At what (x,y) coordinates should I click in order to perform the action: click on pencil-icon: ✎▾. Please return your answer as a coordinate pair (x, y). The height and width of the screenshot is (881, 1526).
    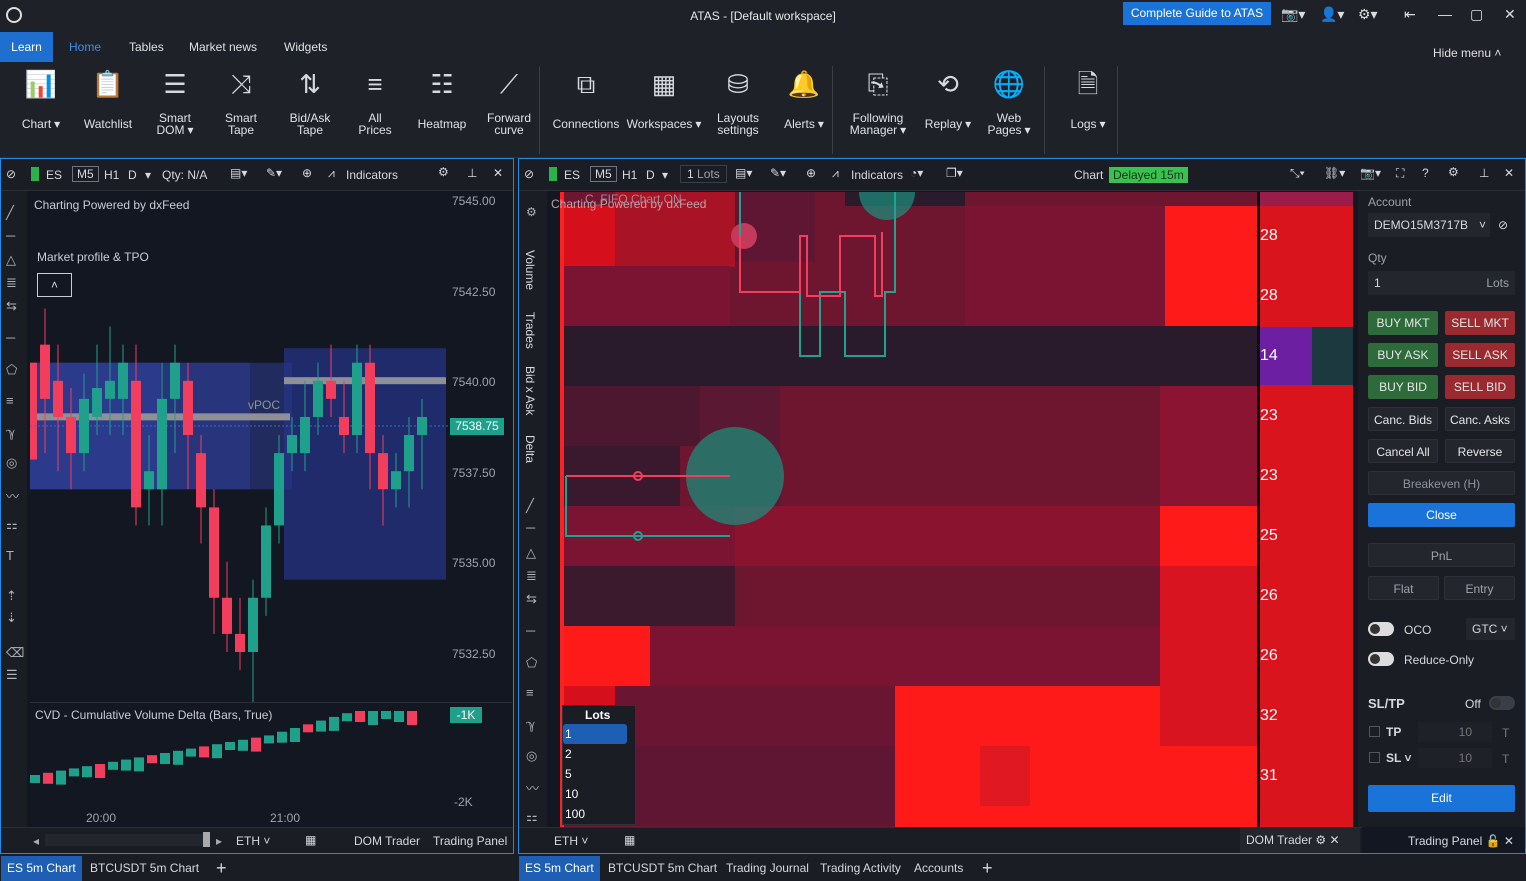
    Looking at the image, I should click on (274, 173).